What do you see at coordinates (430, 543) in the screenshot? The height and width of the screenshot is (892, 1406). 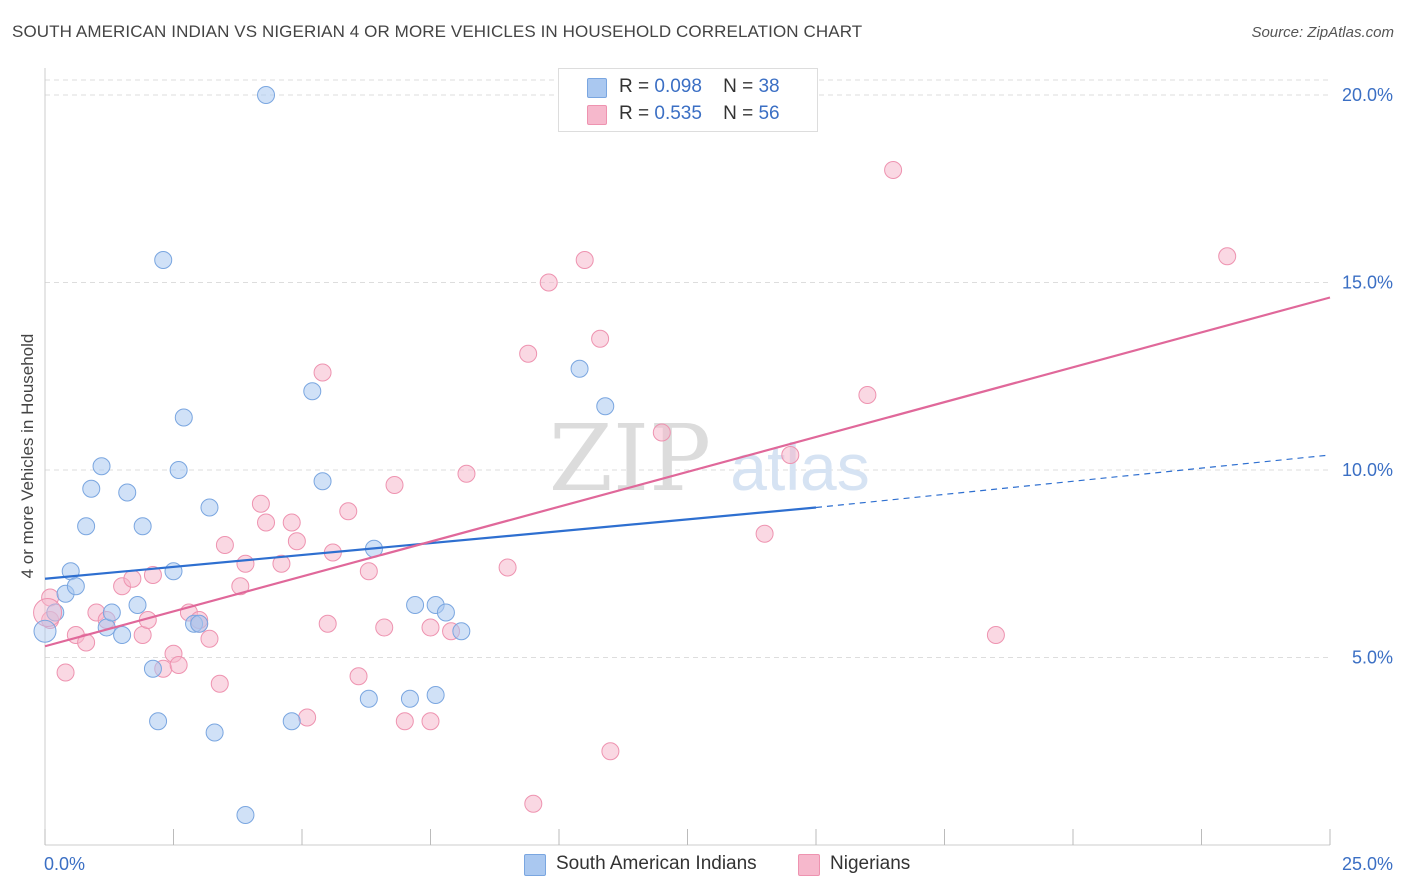 I see `trend-line-south-american-indians` at bounding box center [430, 543].